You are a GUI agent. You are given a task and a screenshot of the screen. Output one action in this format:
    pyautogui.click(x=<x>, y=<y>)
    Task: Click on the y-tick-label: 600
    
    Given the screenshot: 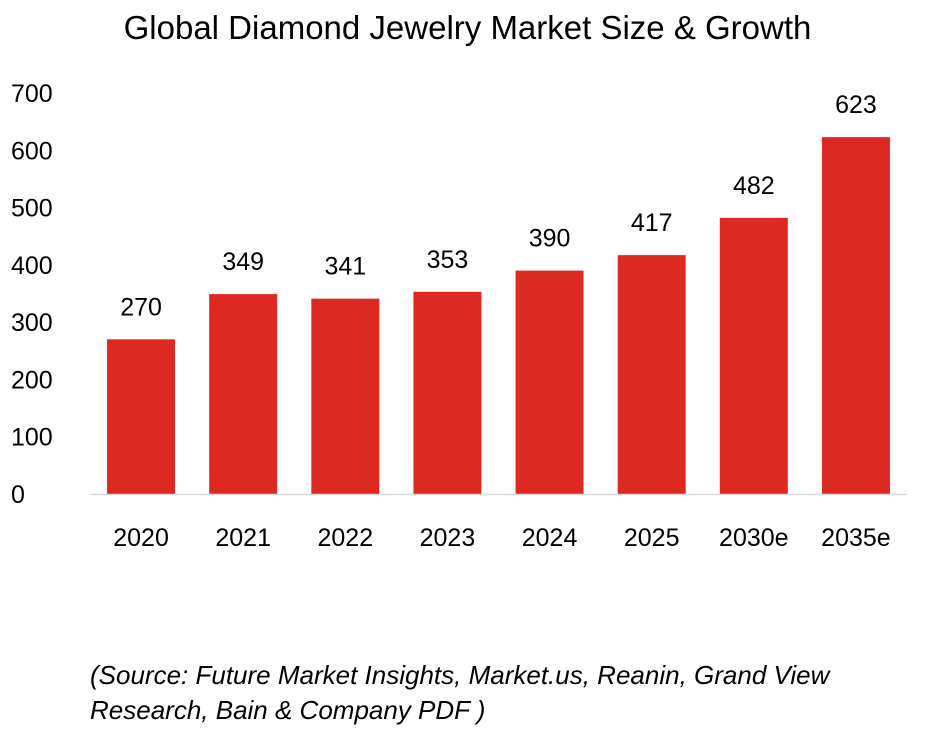 What is the action you would take?
    pyautogui.click(x=32, y=151)
    